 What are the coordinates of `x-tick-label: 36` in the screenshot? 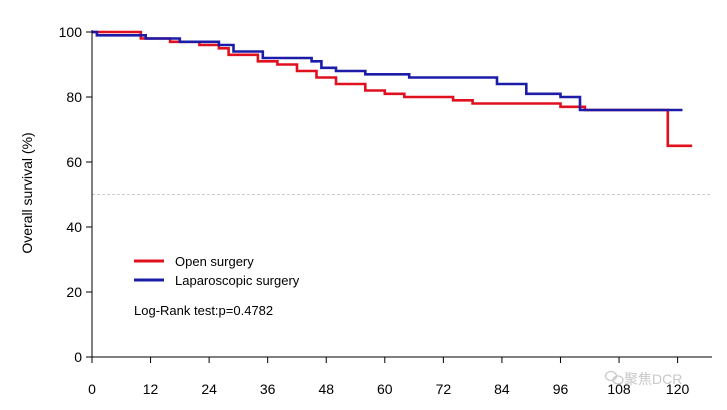 It's located at (268, 389).